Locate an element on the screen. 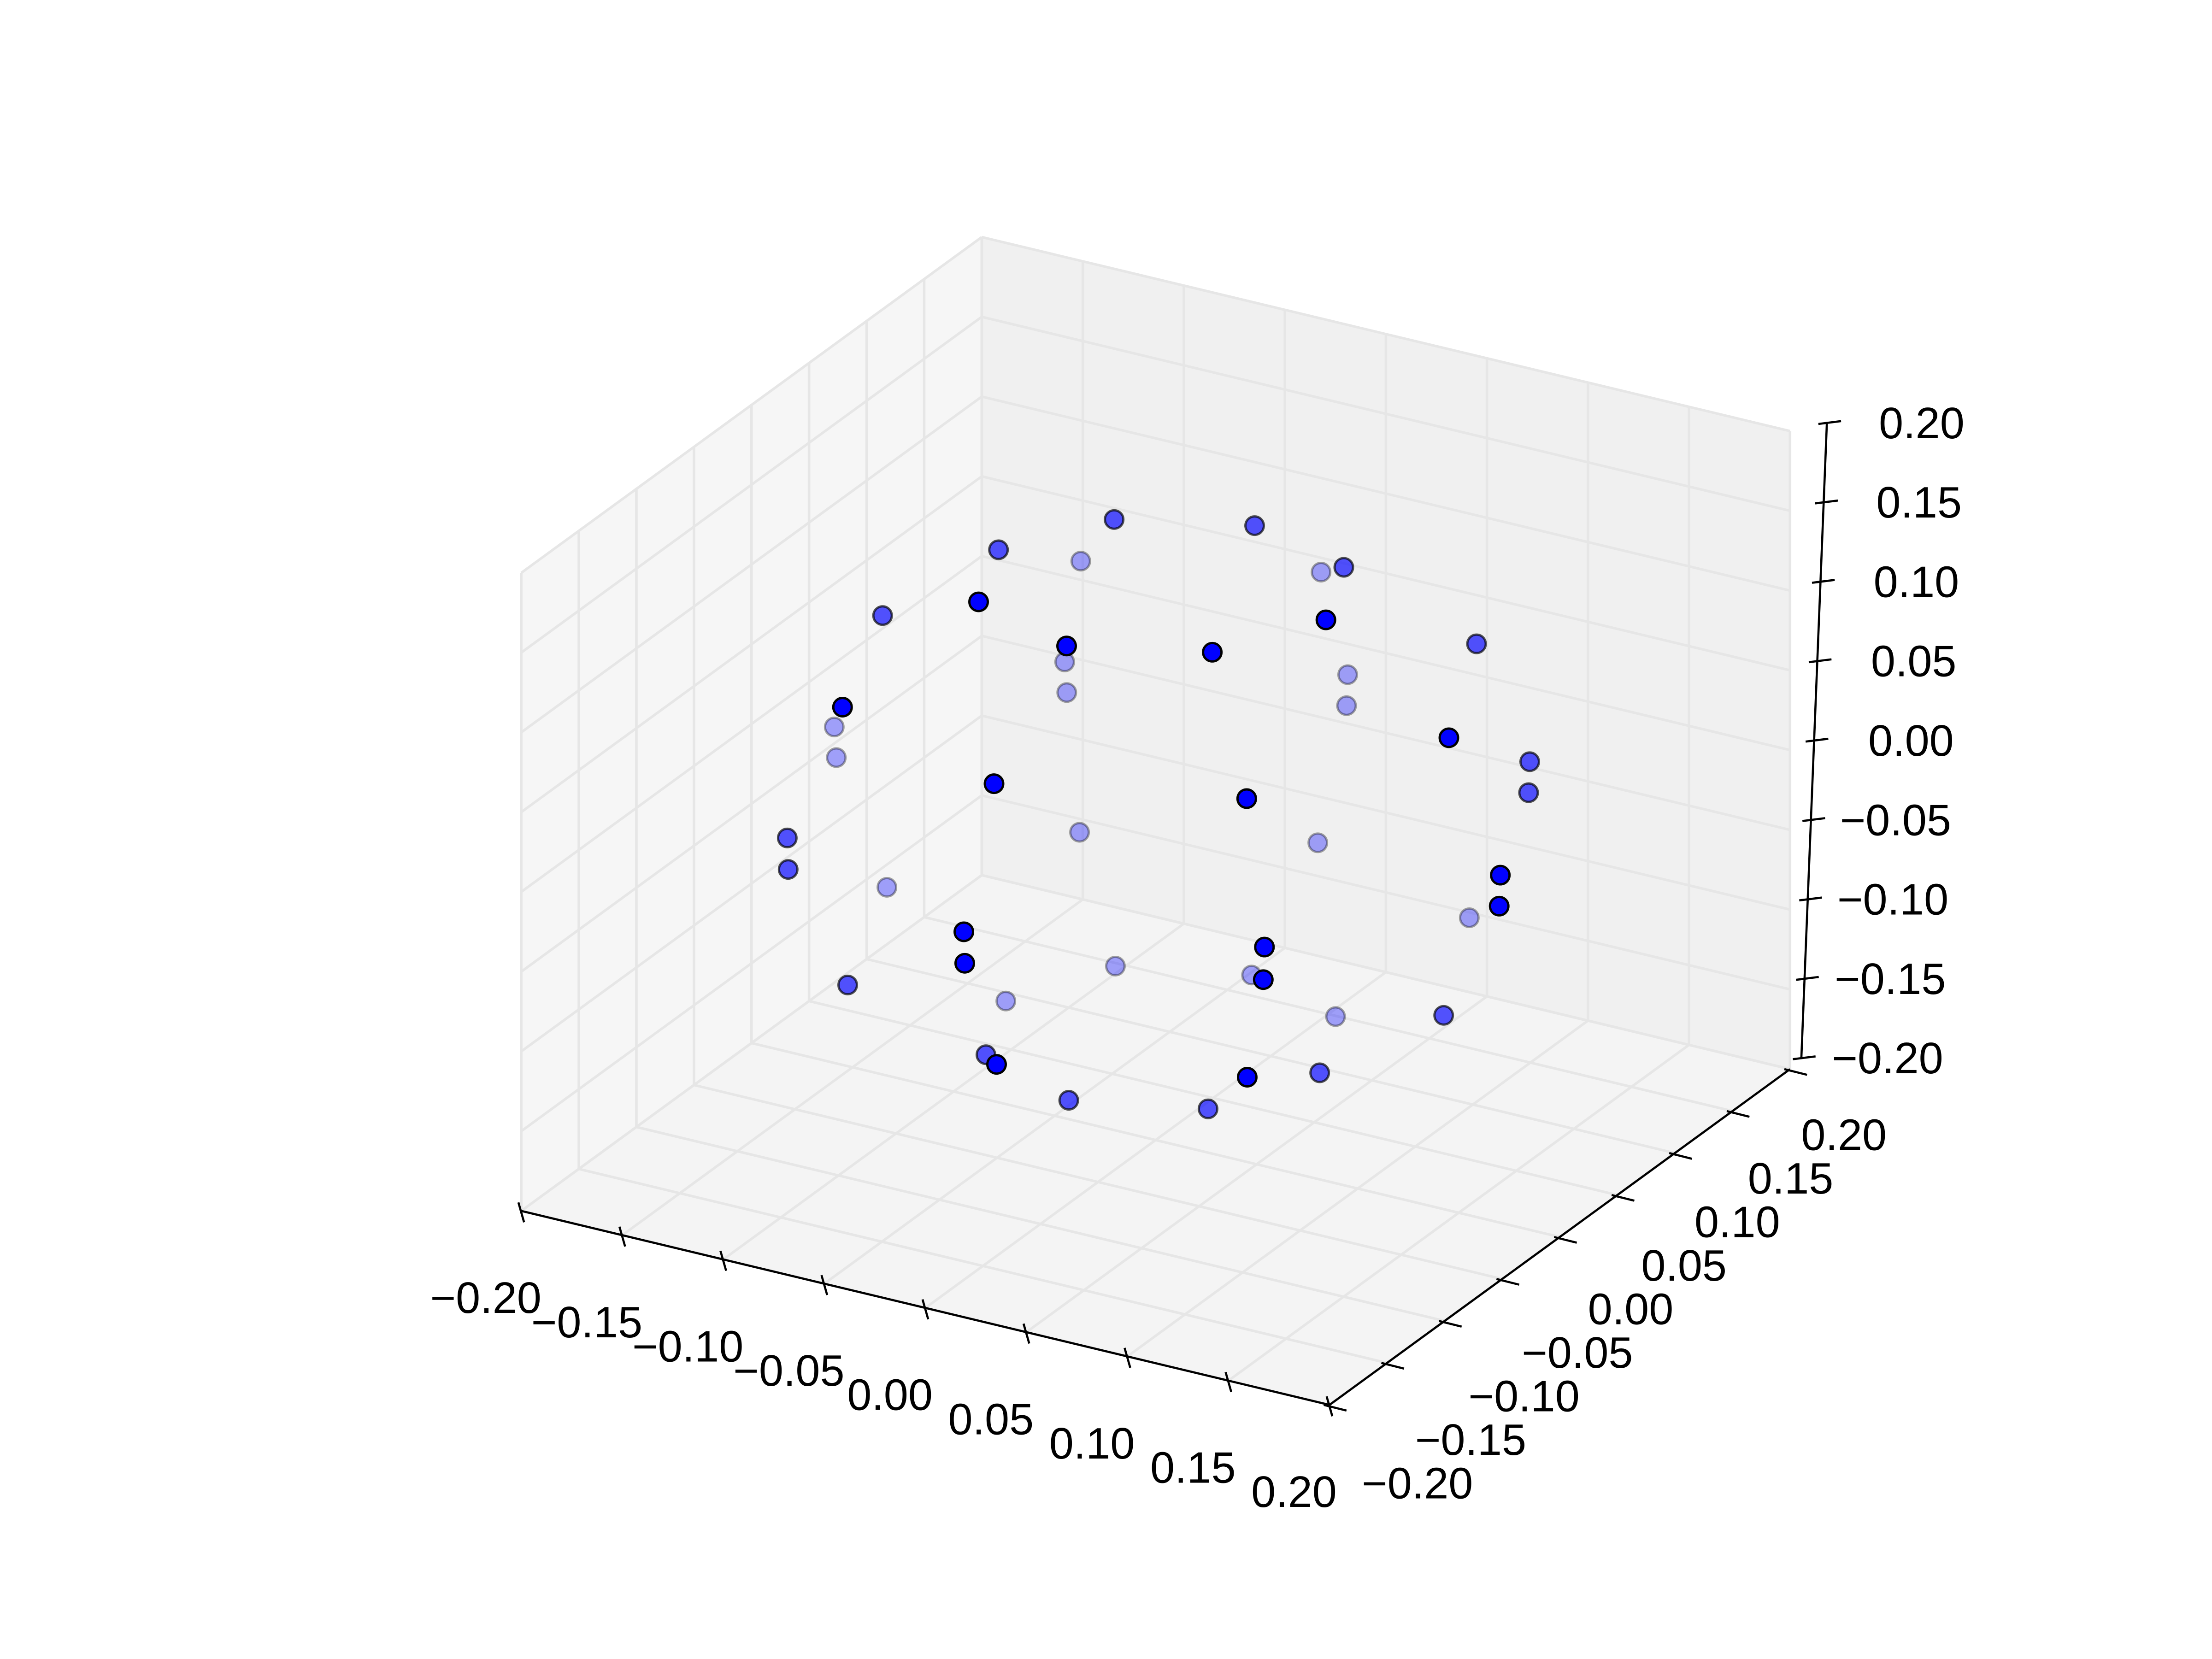  y-tick-label: 0.20 is located at coordinates (1844, 1135).